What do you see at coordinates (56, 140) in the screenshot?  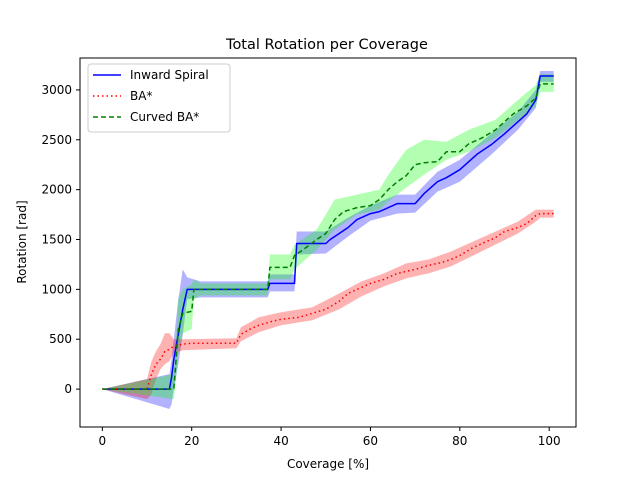 I see `y-tick-label: 2500` at bounding box center [56, 140].